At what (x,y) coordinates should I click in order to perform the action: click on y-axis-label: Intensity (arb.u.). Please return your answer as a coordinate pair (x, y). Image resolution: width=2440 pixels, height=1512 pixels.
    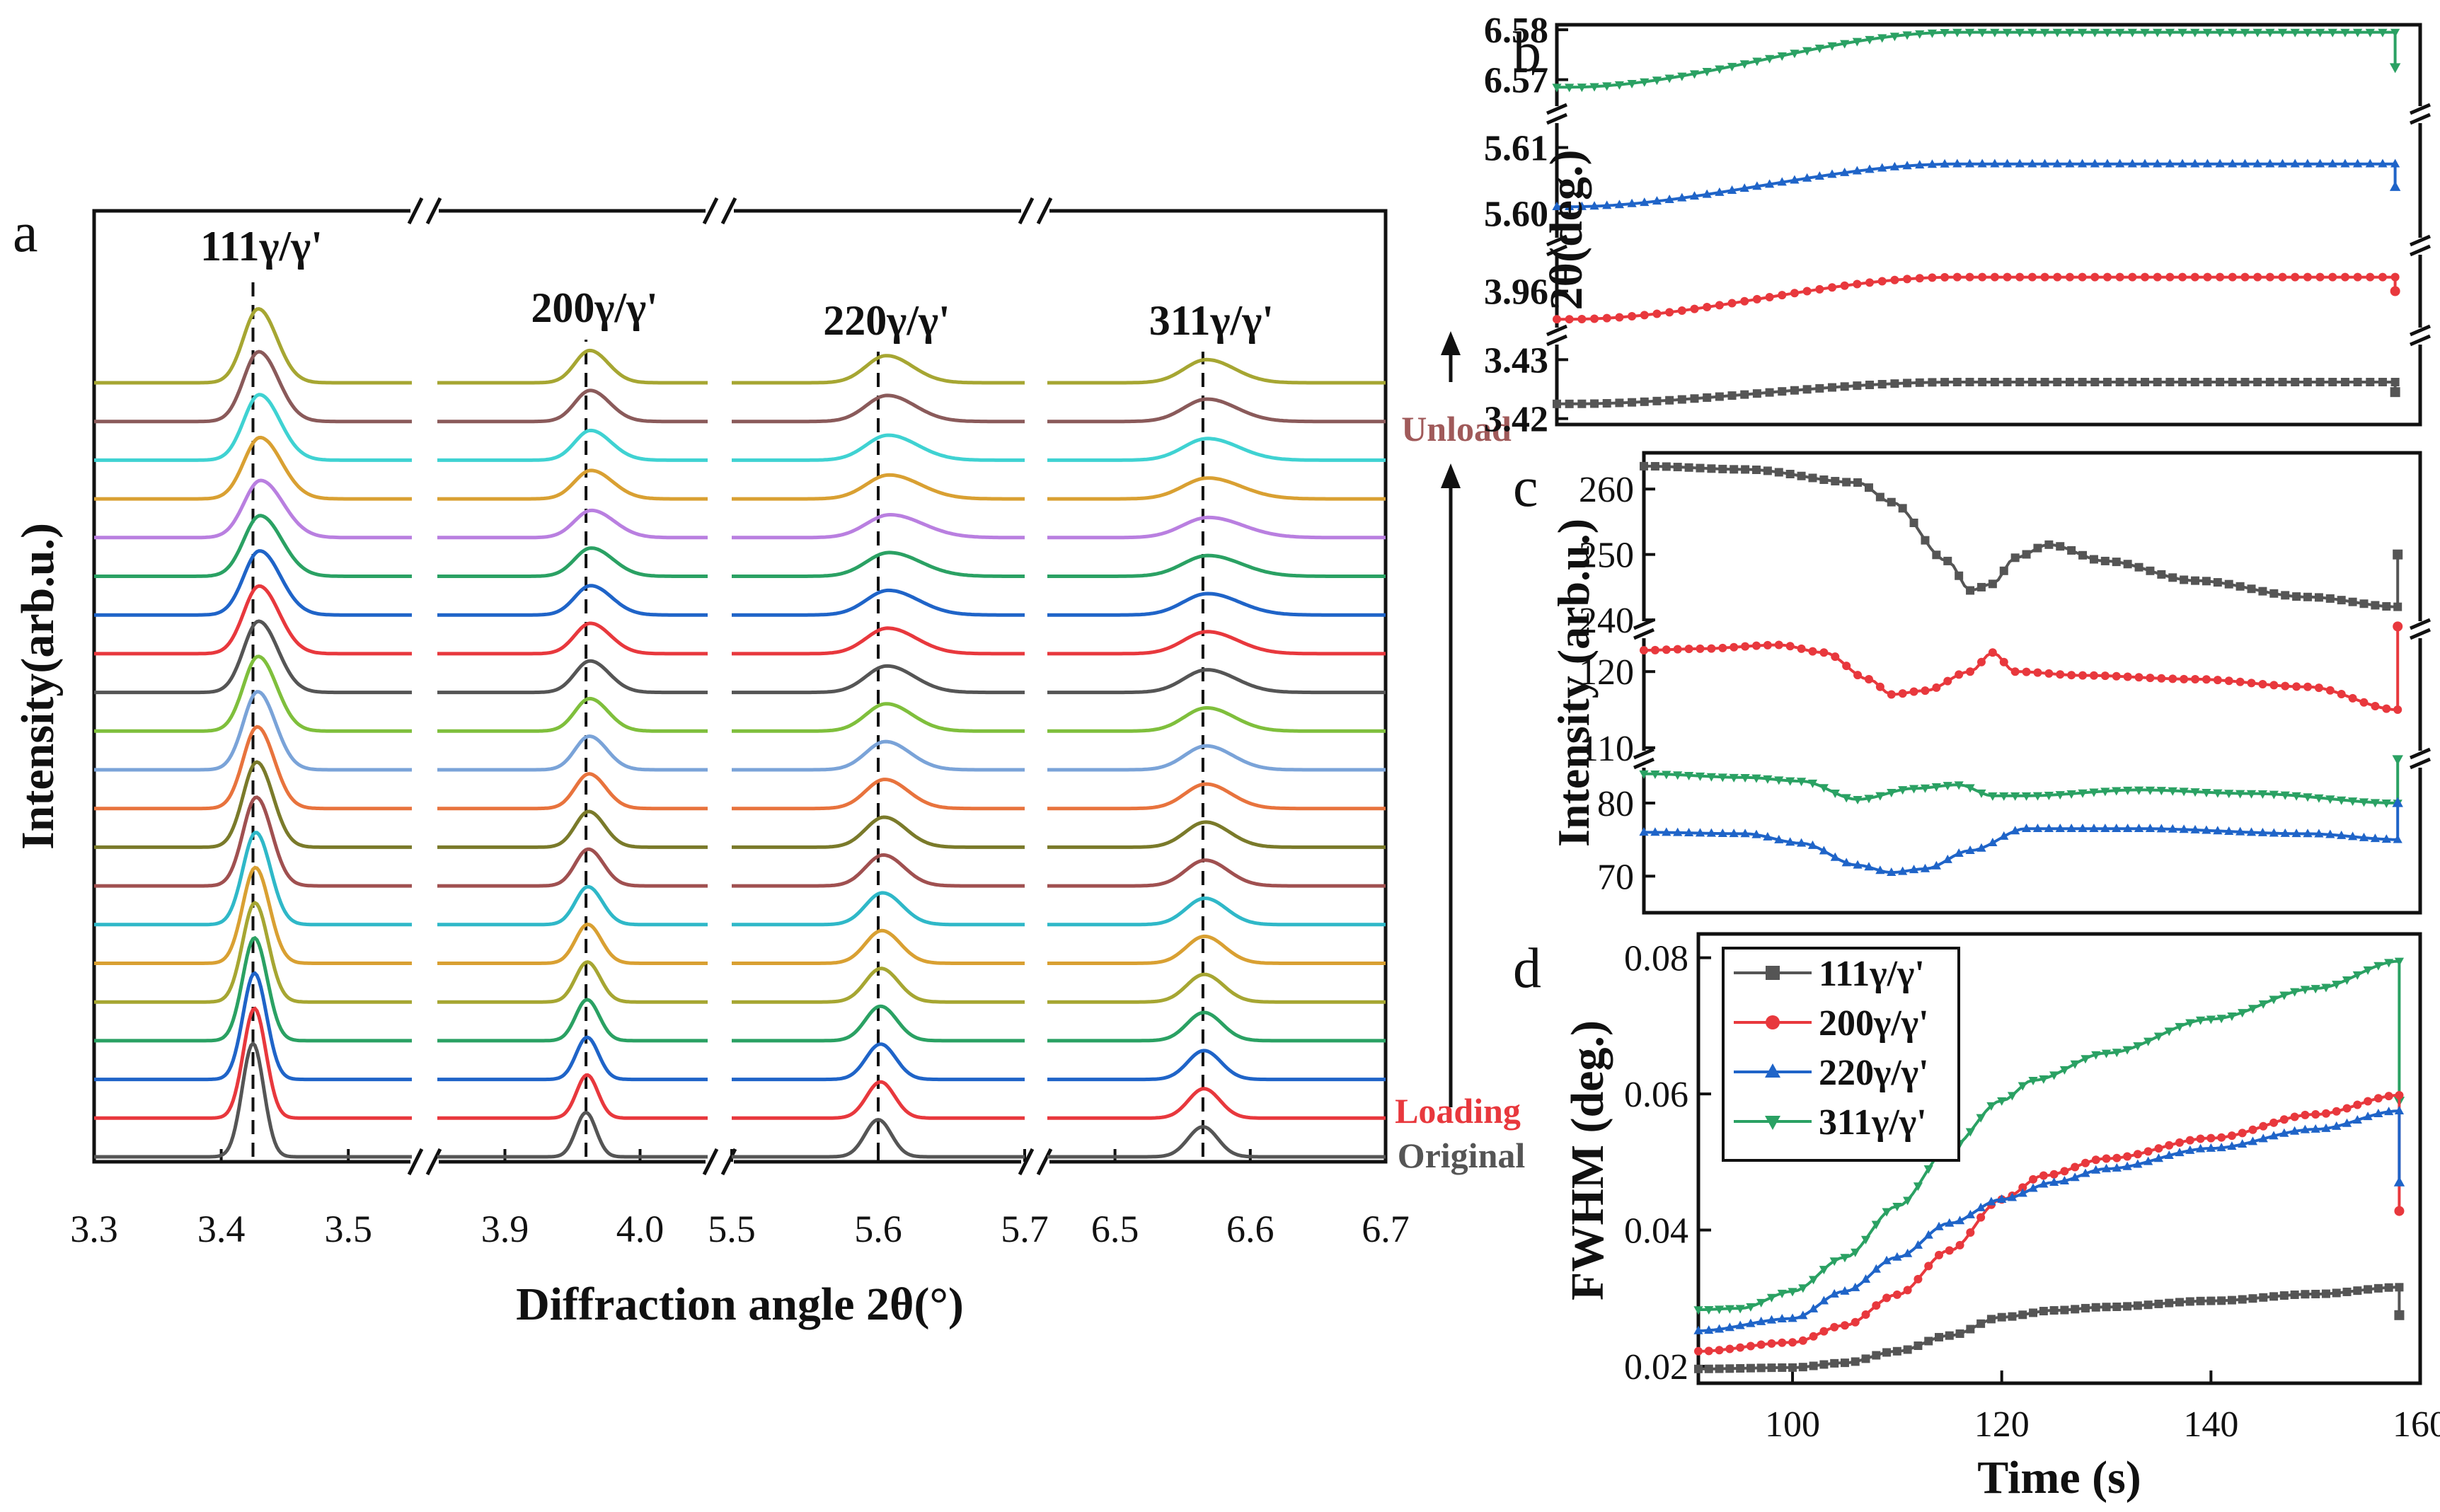
    Looking at the image, I should click on (1573, 683).